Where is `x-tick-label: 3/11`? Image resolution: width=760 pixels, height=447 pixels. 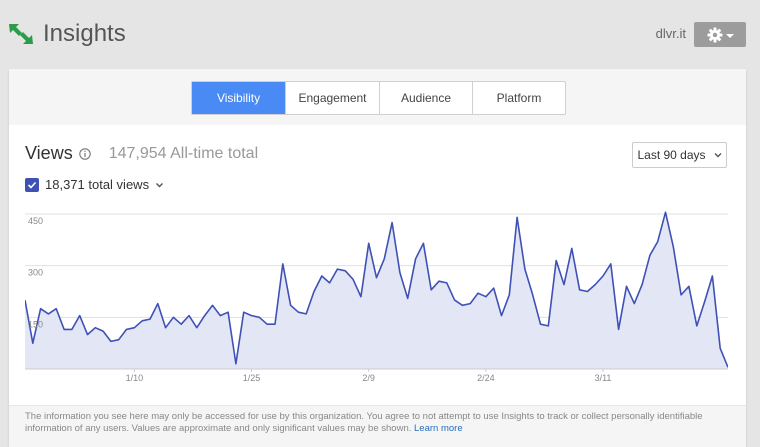
x-tick-label: 3/11 is located at coordinates (603, 378).